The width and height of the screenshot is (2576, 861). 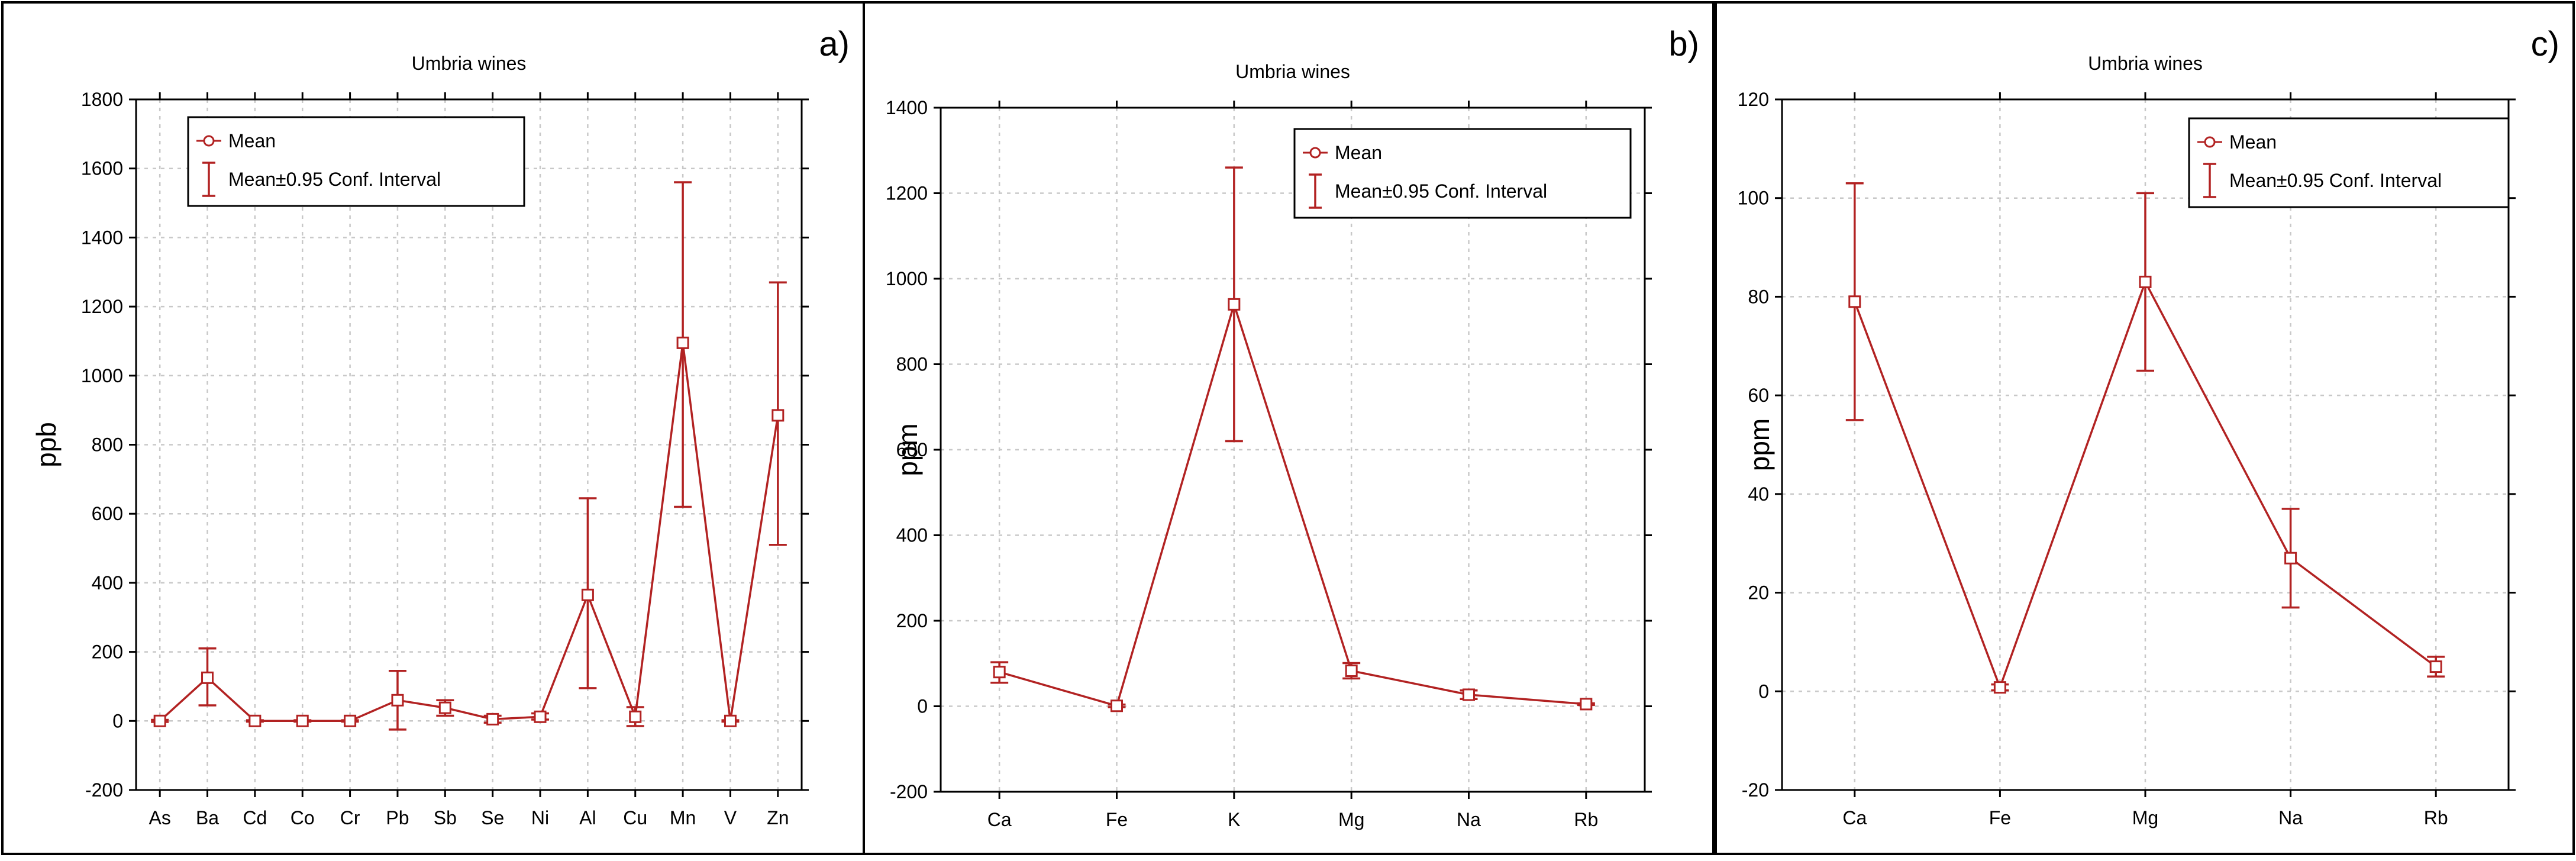 What do you see at coordinates (540, 817) in the screenshot?
I see `x-tick-label: Ni` at bounding box center [540, 817].